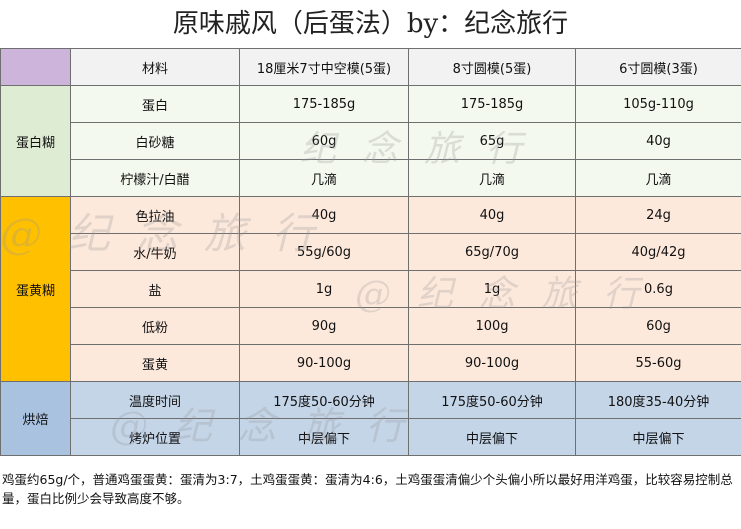 The image size is (741, 529). I want to click on group-label-baking: 烘焙, so click(35, 418).